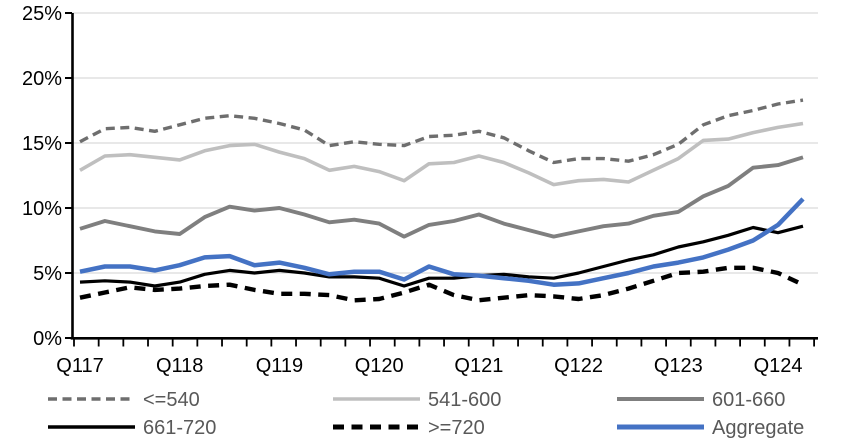 Image resolution: width=852 pixels, height=442 pixels. What do you see at coordinates (47, 339) in the screenshot?
I see `y-axis-label: 0%` at bounding box center [47, 339].